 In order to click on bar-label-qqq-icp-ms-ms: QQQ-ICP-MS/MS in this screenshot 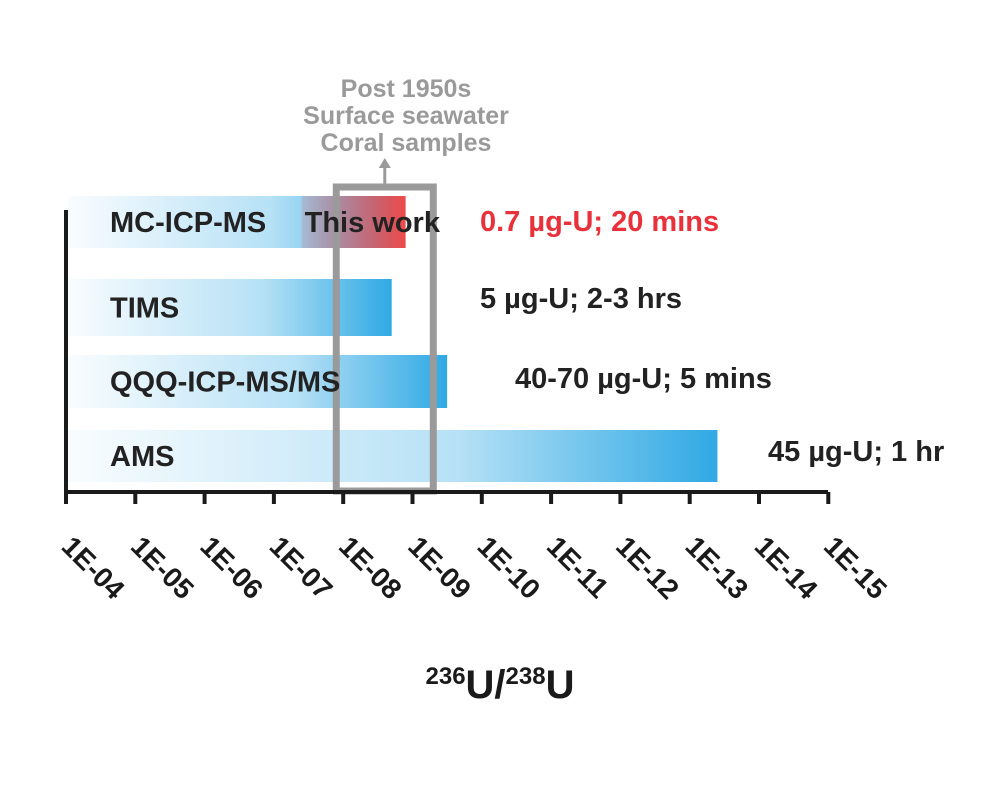, I will do `click(225, 383)`.